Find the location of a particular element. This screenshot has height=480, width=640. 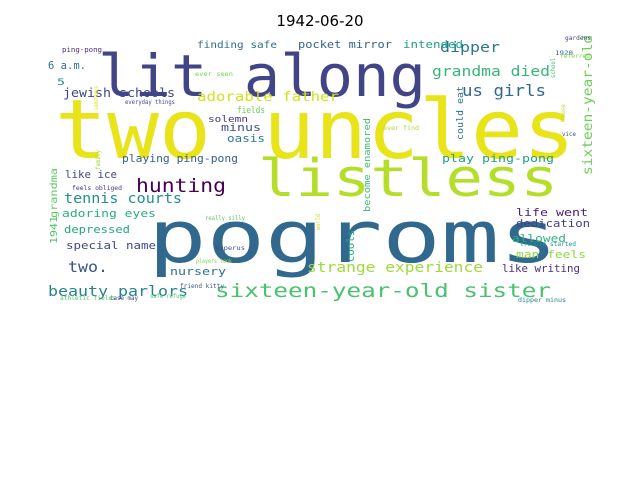

cloud-word-ever-find: ever find is located at coordinates (401, 128).